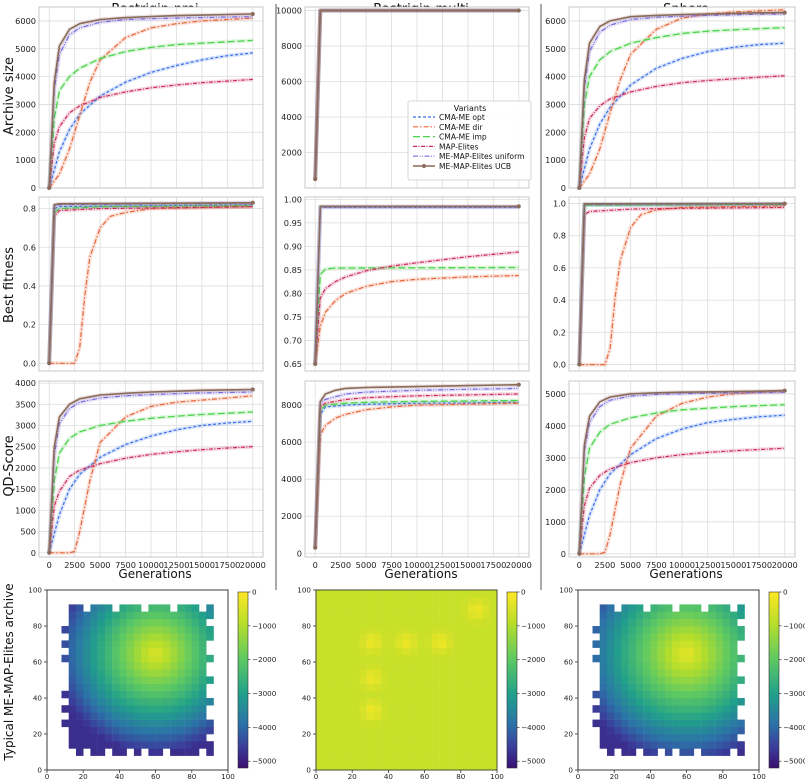  What do you see at coordinates (150, 102) in the screenshot?
I see `series-line-me-map-elites-uniform` at bounding box center [150, 102].